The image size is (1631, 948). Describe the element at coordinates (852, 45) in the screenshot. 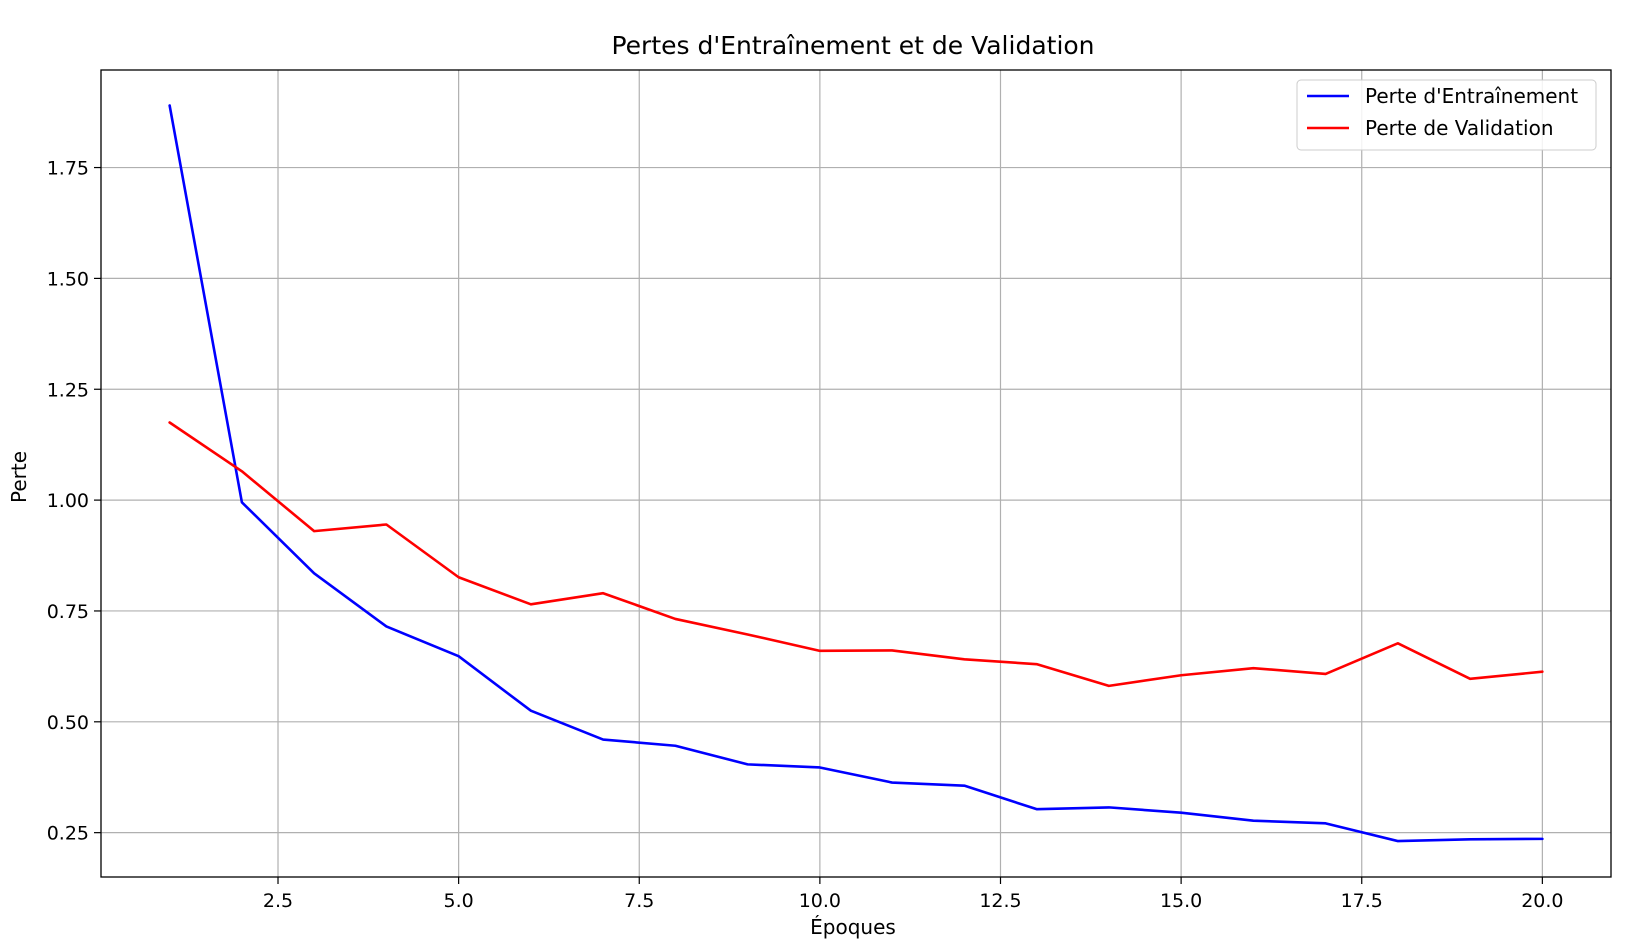

I see `chart-title: Pertes d'Entraînement et de Validation` at that location.